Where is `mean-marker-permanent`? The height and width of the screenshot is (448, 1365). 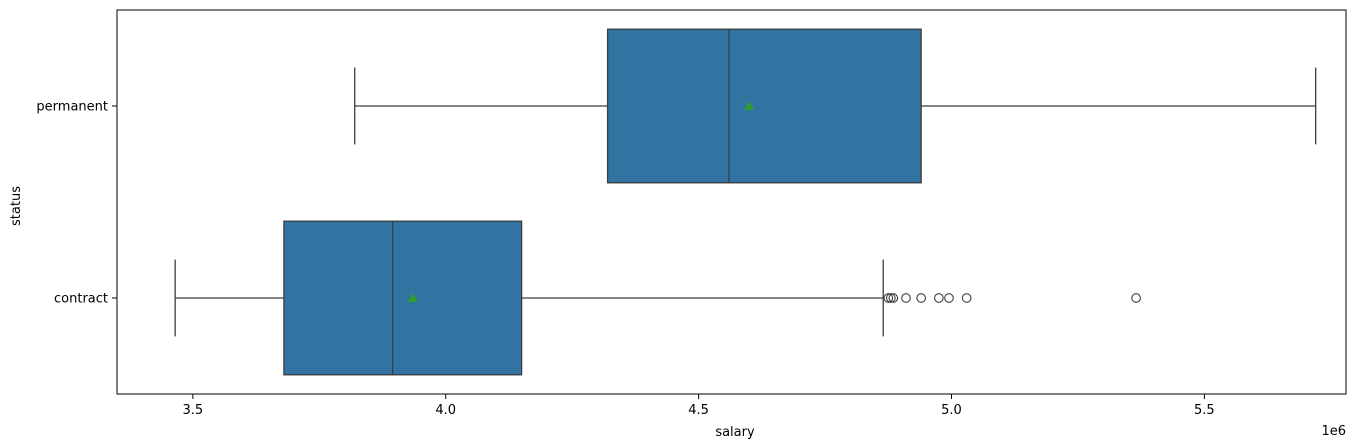 mean-marker-permanent is located at coordinates (749, 105).